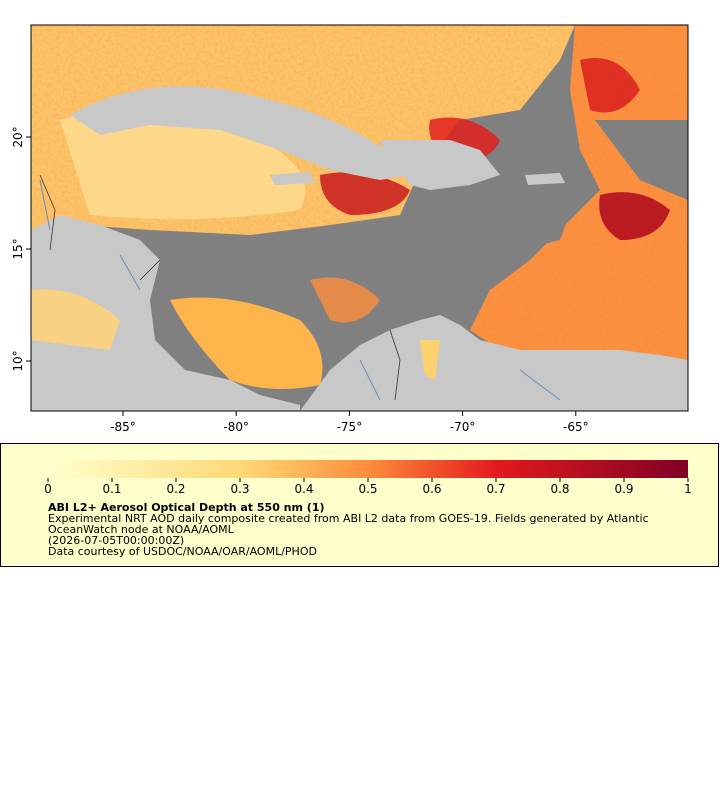 Image resolution: width=720 pixels, height=804 pixels. Describe the element at coordinates (116, 540) in the screenshot. I see `legend-line: (2026-07-05T00:00:00Z)` at that location.